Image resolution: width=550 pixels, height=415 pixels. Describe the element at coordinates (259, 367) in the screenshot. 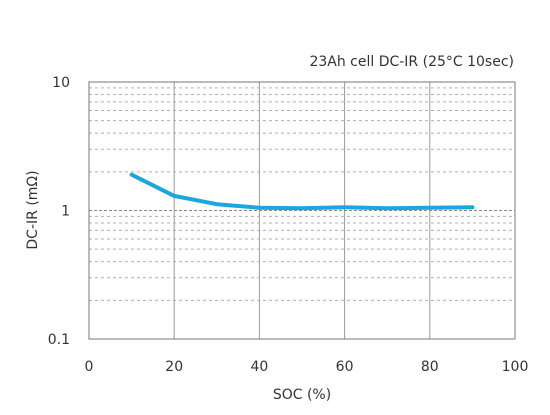

I see `x-tick-label: 40` at that location.